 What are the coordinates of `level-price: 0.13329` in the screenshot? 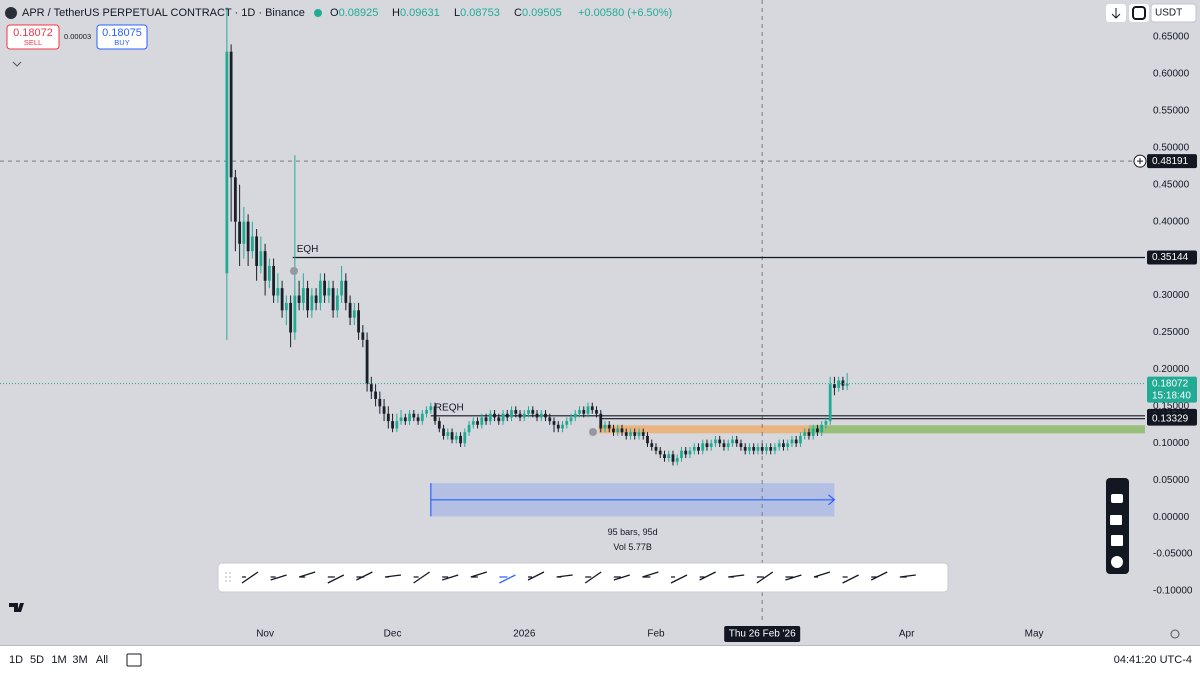 It's located at (1170, 418).